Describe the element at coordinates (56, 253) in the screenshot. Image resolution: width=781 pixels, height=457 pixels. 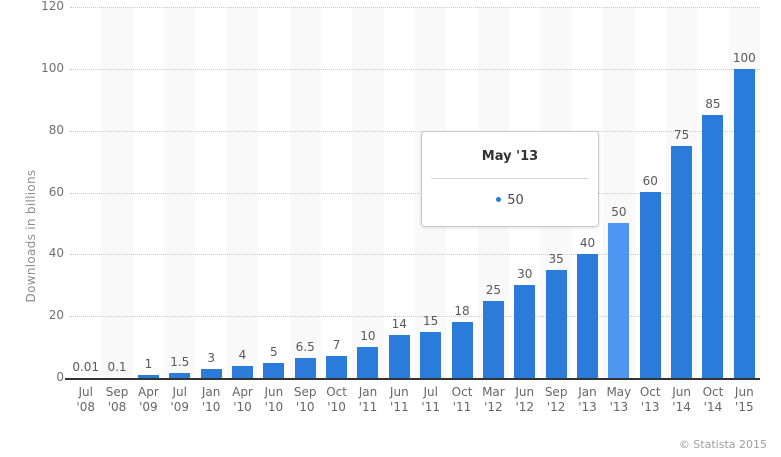
I see `y-axis-tick-label: 40` at that location.